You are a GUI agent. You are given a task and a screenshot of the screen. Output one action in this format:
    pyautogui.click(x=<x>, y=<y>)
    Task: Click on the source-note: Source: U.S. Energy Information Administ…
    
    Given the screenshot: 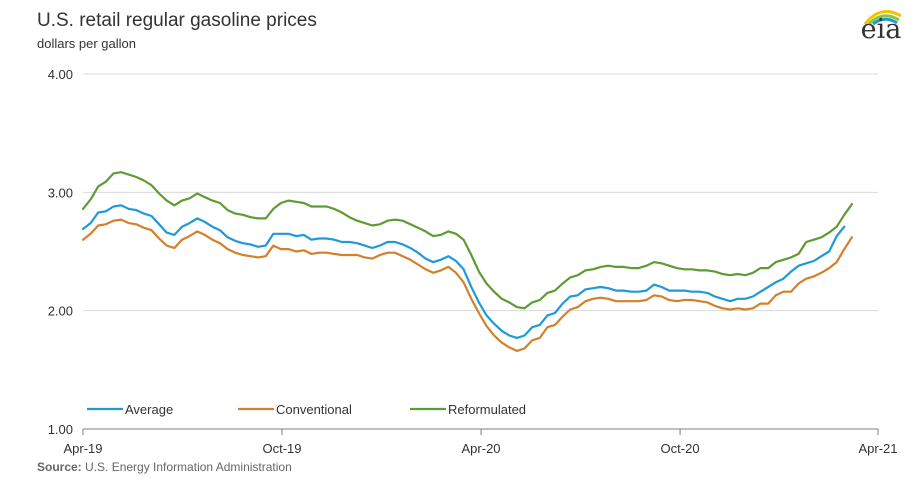 What is the action you would take?
    pyautogui.click(x=164, y=467)
    